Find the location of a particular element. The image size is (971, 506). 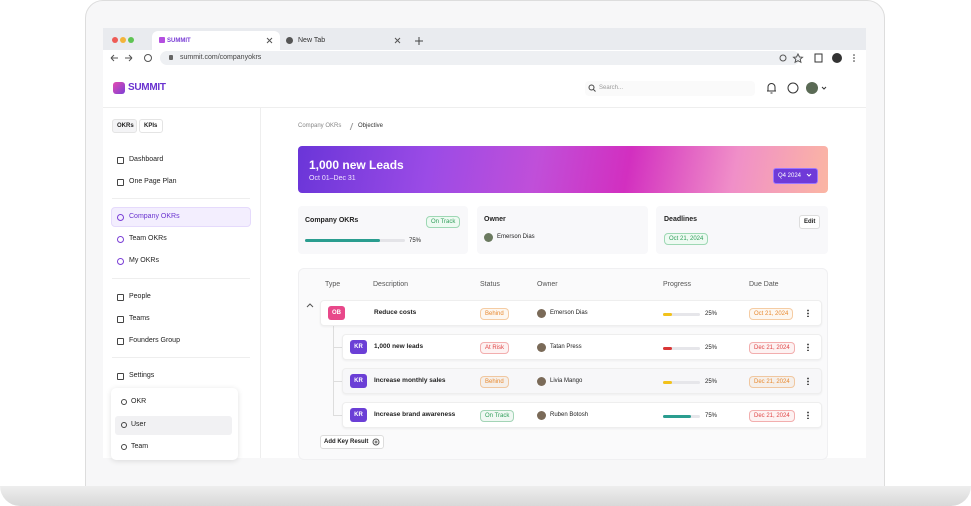

description: Increase brand awareness is located at coordinates (415, 414).